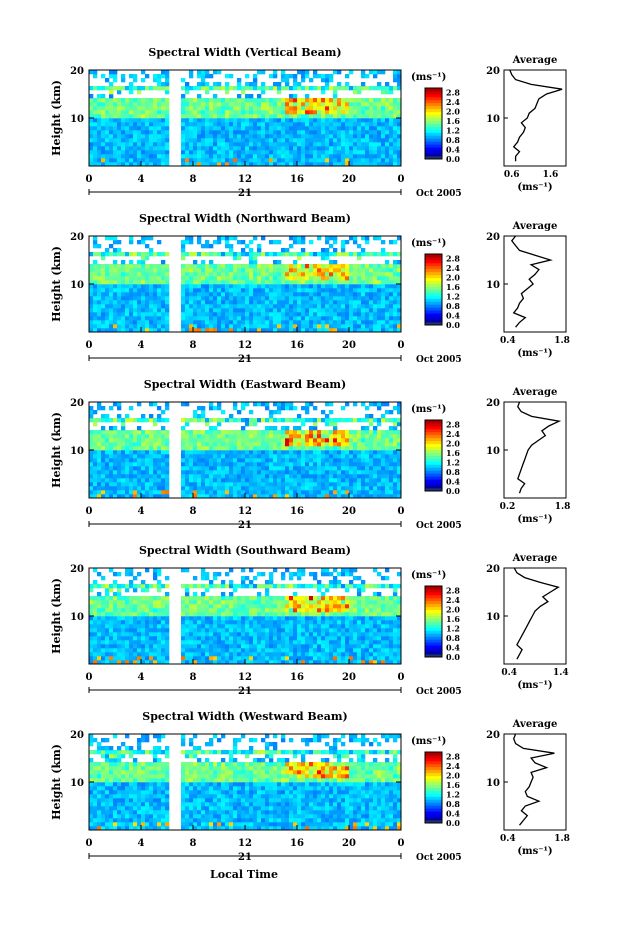 Image resolution: width=621 pixels, height=929 pixels. What do you see at coordinates (433, 455) in the screenshot?
I see `colorbar-frame` at bounding box center [433, 455].